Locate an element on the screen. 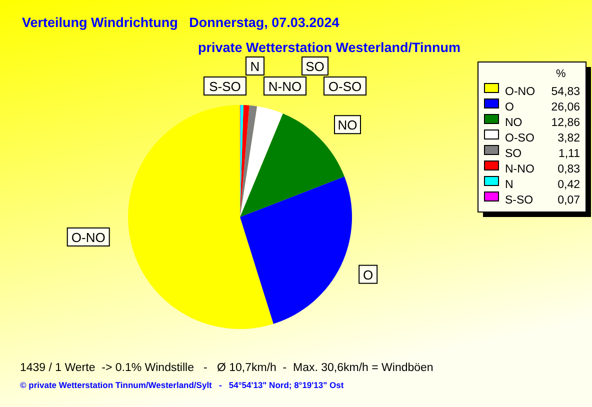  legend-label: N is located at coordinates (509, 185).